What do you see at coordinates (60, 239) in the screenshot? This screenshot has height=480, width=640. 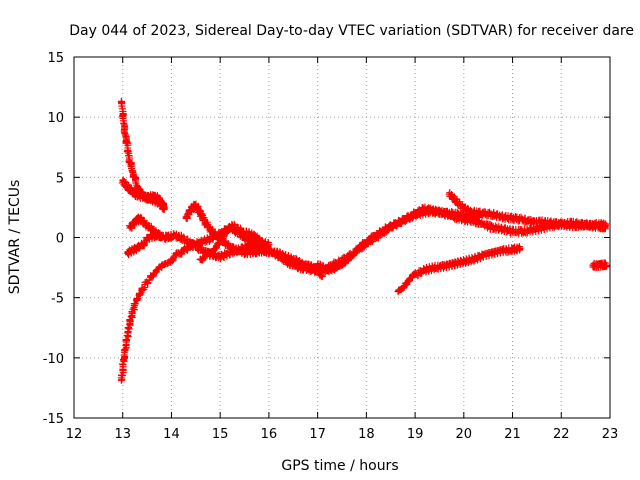 I see `y-tick-label: 0` at bounding box center [60, 239].